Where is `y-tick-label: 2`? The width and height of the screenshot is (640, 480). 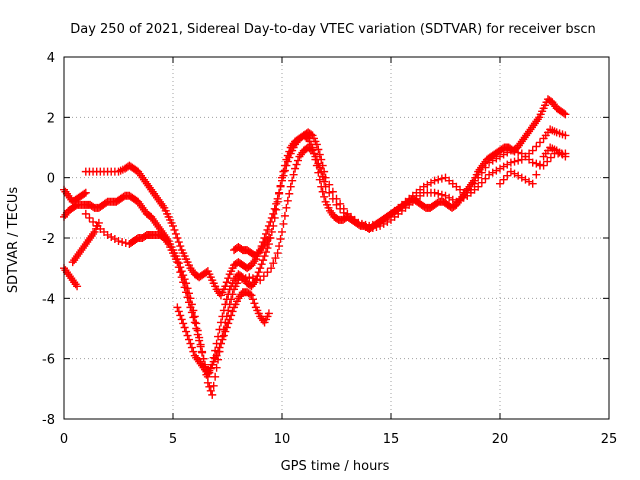 y-tick-label: 2 is located at coordinates (51, 118).